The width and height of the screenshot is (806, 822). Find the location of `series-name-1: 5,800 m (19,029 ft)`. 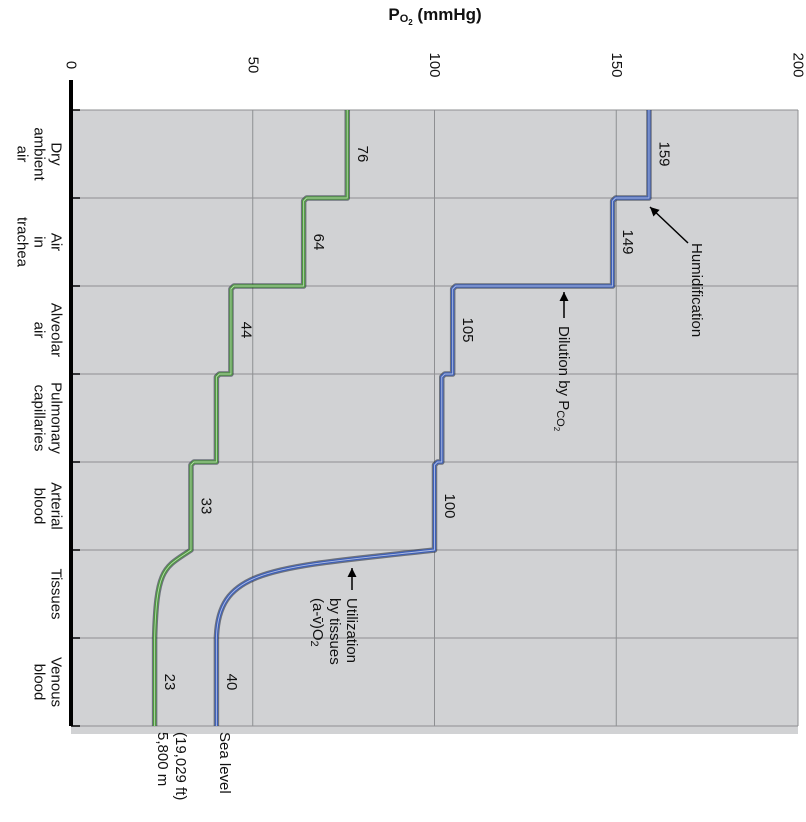

series-name-1: 5,800 m (19,029 ft) is located at coordinates (171, 766).